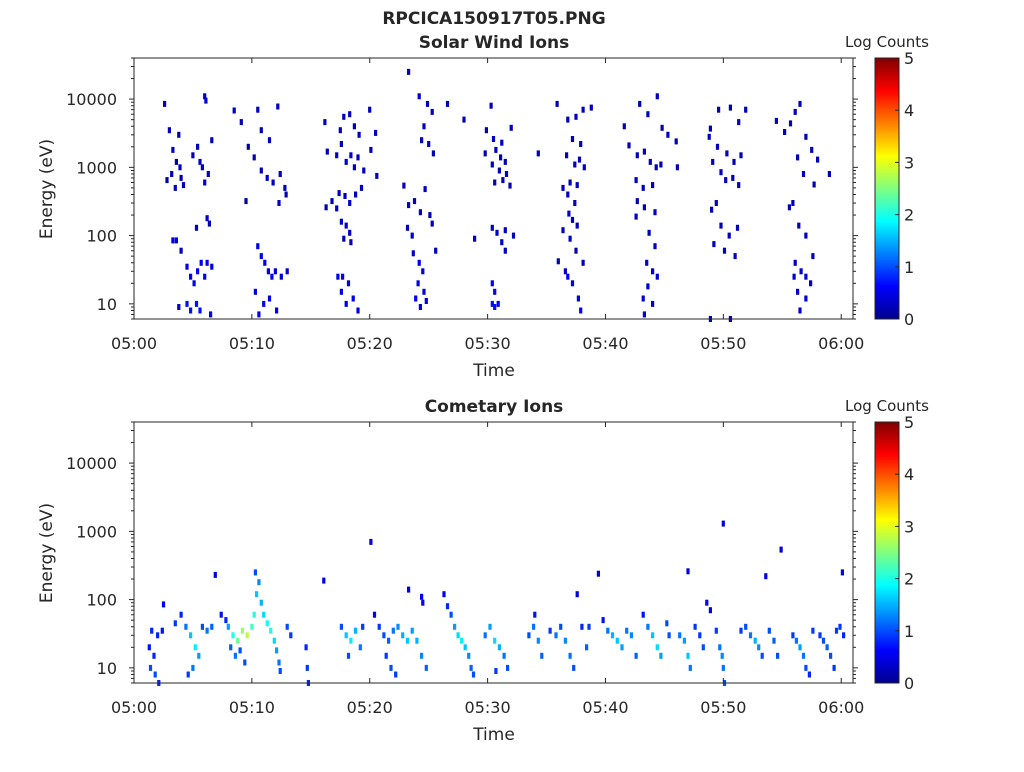 Image resolution: width=1024 pixels, height=772 pixels. What do you see at coordinates (909, 474) in the screenshot?
I see `colorbar-tick-label: 4` at bounding box center [909, 474].